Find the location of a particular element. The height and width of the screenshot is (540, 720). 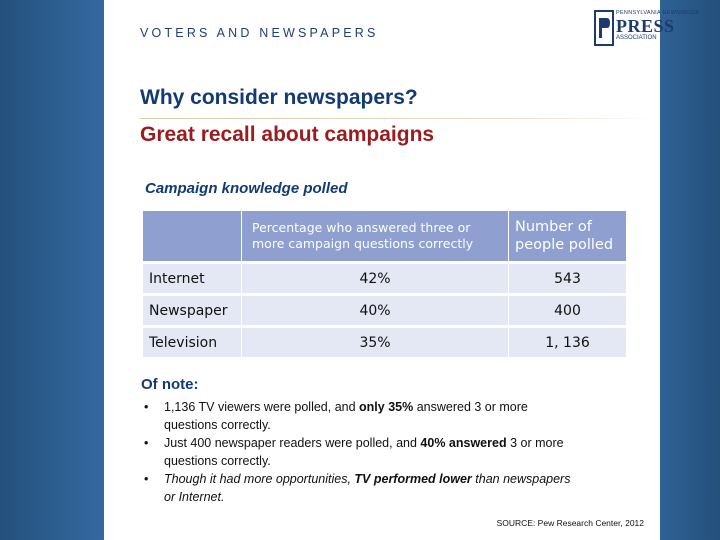

slide-title: Why consider newspapers? is located at coordinates (279, 97).